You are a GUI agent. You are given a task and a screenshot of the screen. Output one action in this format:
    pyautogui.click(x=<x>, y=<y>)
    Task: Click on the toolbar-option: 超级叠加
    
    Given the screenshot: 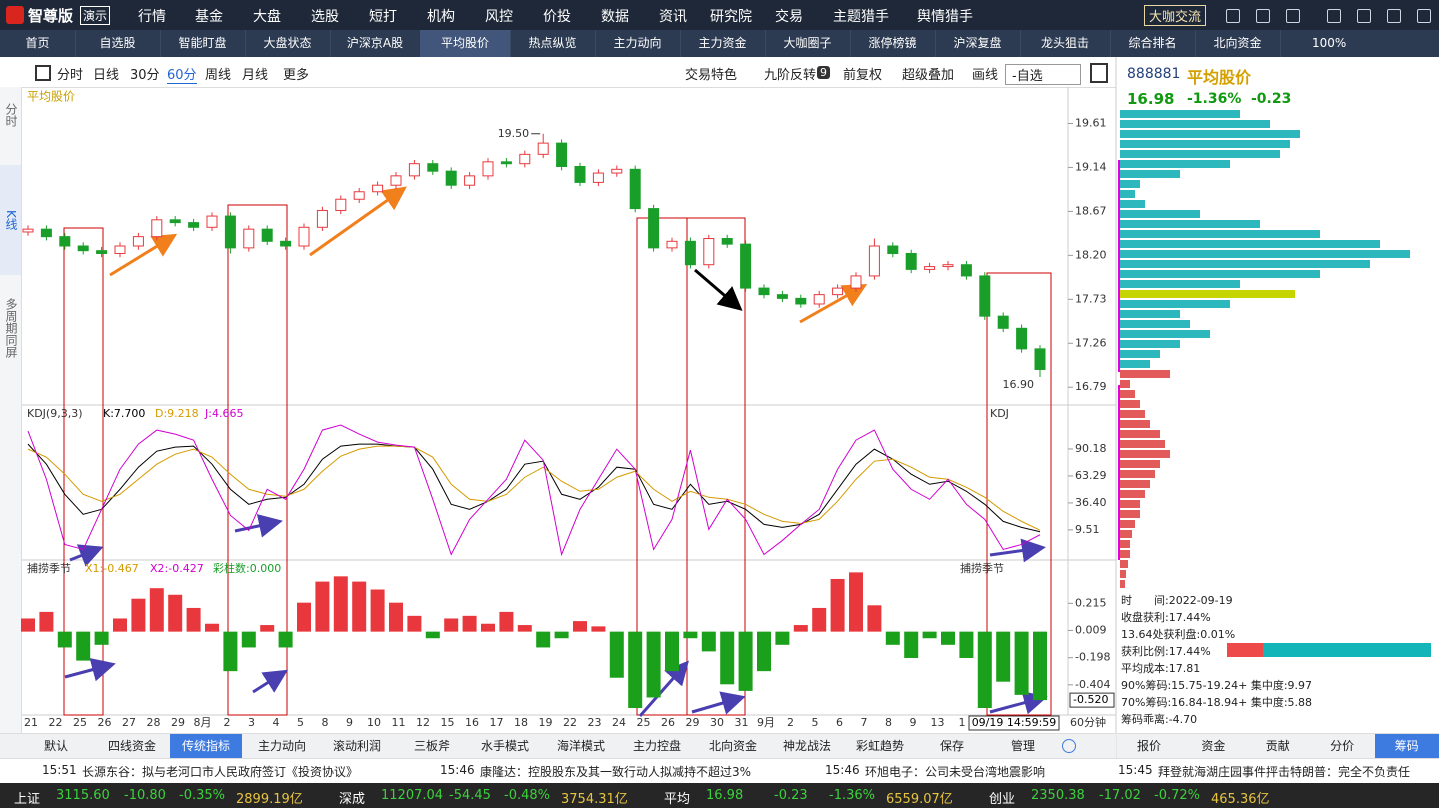 What is the action you would take?
    pyautogui.click(x=928, y=75)
    